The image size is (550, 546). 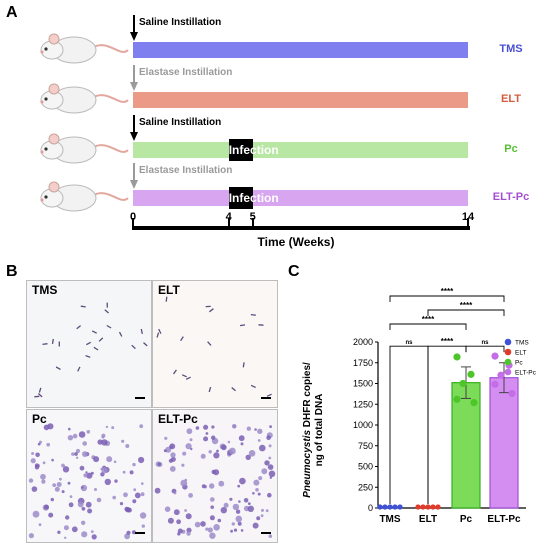 What do you see at coordinates (301, 228) in the screenshot?
I see `timeline-axis` at bounding box center [301, 228].